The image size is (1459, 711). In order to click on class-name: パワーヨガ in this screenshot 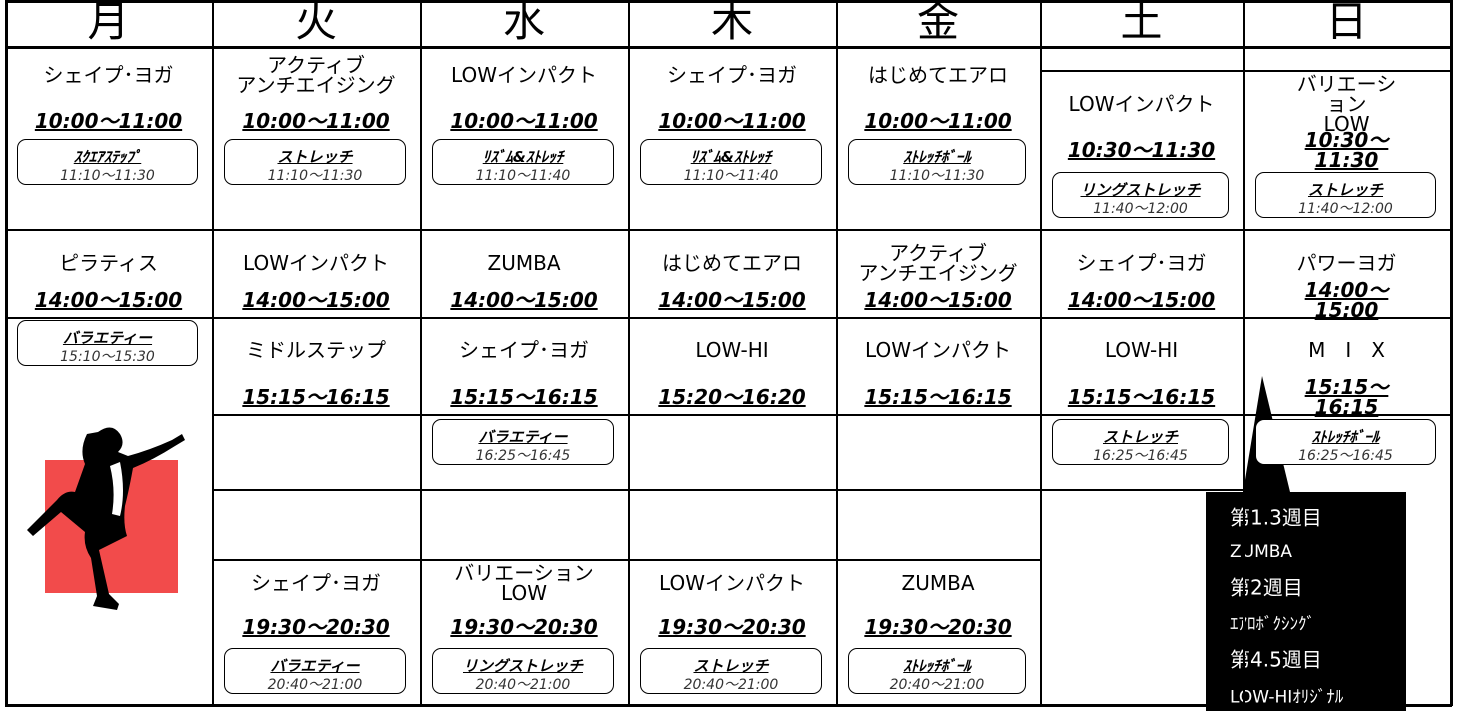, I will do `click(1346, 263)`.